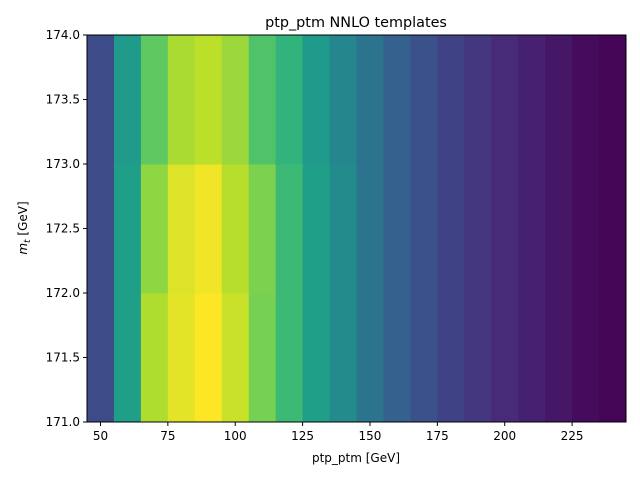 The width and height of the screenshot is (640, 480). I want to click on x-axis-ticks: 50 75 100 125 150 175 200 225, so click(338, 432).